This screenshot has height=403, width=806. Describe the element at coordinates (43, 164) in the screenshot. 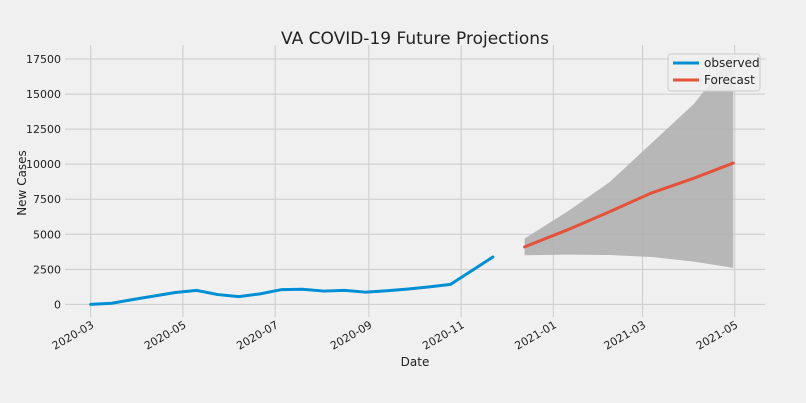

I see `y-tick-label: 10000` at that location.